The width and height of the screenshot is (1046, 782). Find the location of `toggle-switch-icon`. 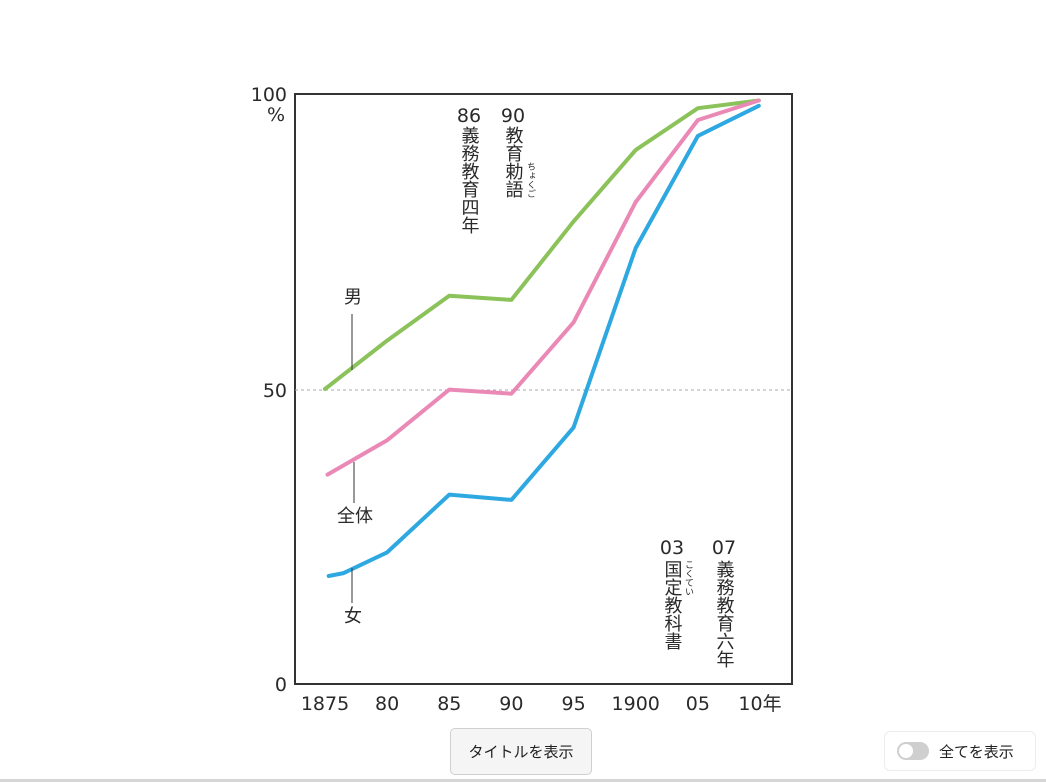

toggle-switch-icon is located at coordinates (913, 751).